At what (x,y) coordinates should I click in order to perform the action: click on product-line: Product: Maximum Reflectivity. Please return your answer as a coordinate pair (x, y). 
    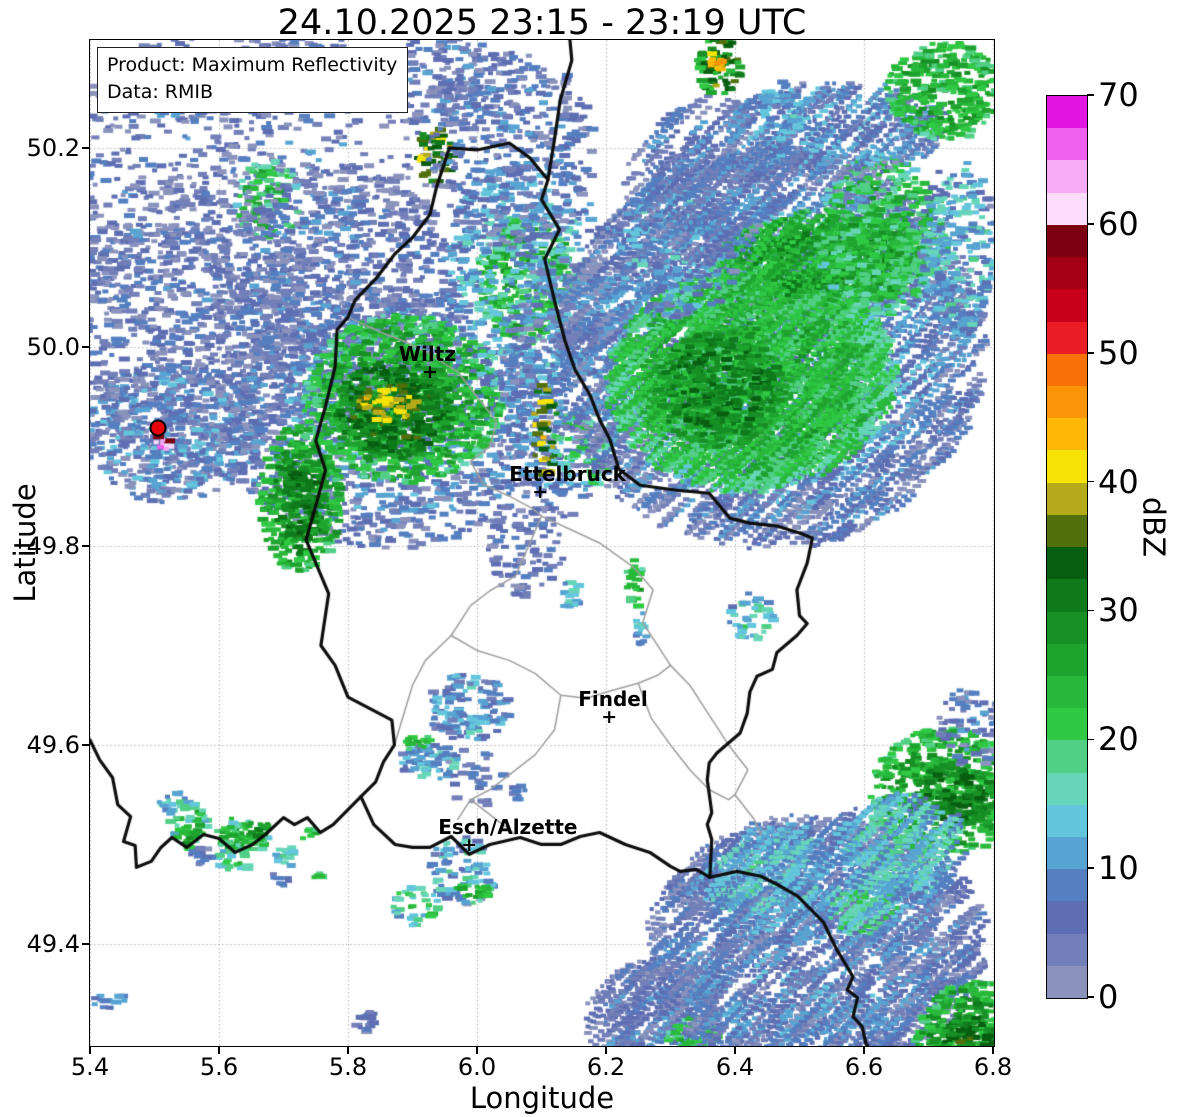
    Looking at the image, I should click on (252, 65).